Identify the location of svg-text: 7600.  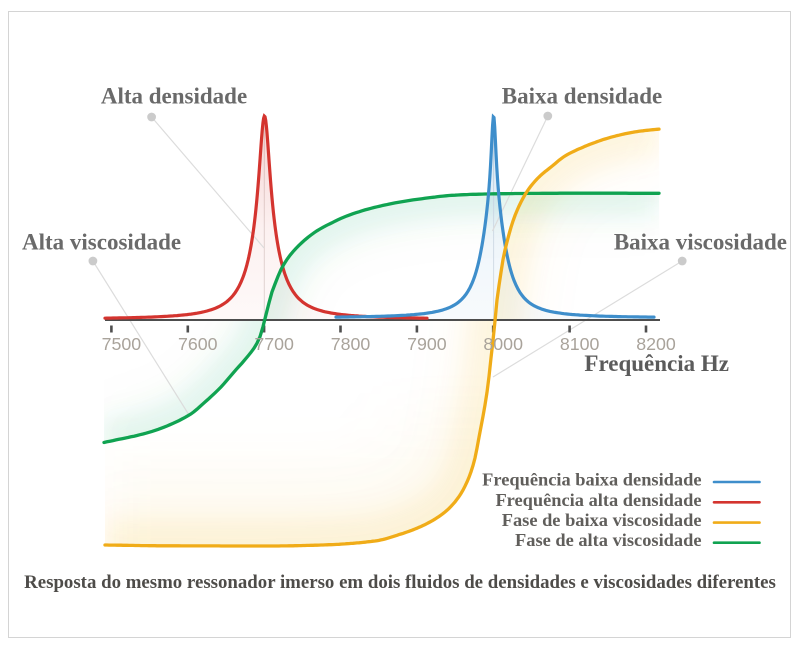
(198, 344).